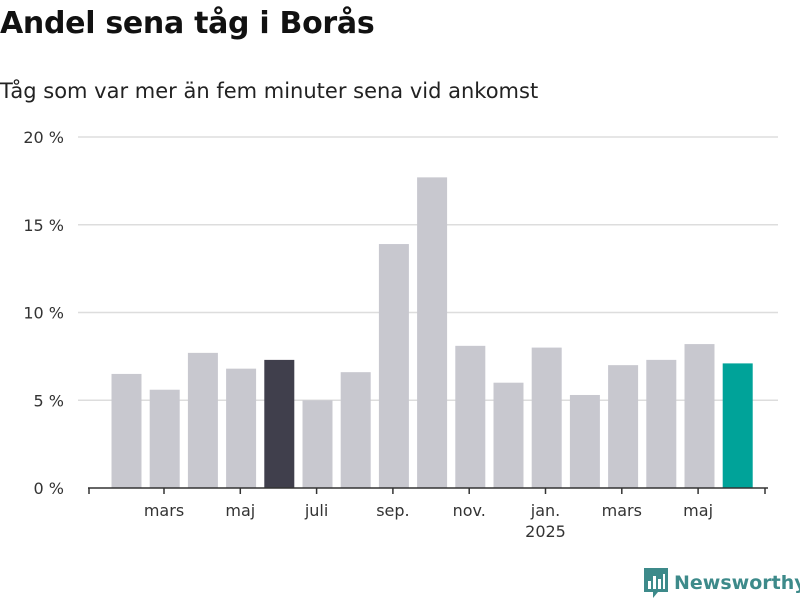 The image size is (800, 600). Describe the element at coordinates (428, 514) in the screenshot. I see `x-axis: mars maj juli sep. nov. jan. mars maj 2025` at that location.